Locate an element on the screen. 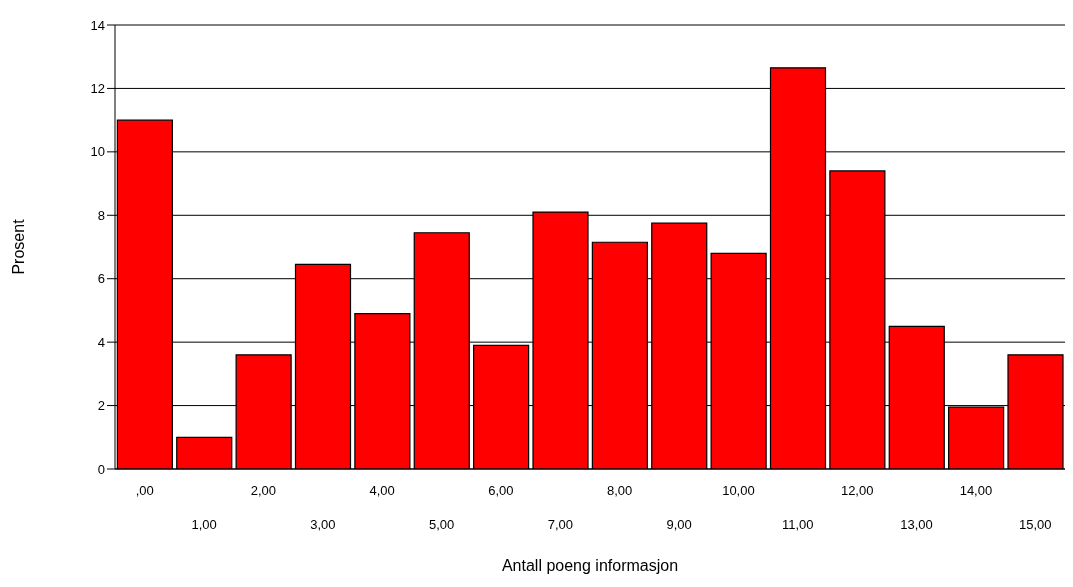  y-axis-title: Prosent is located at coordinates (18, 246).